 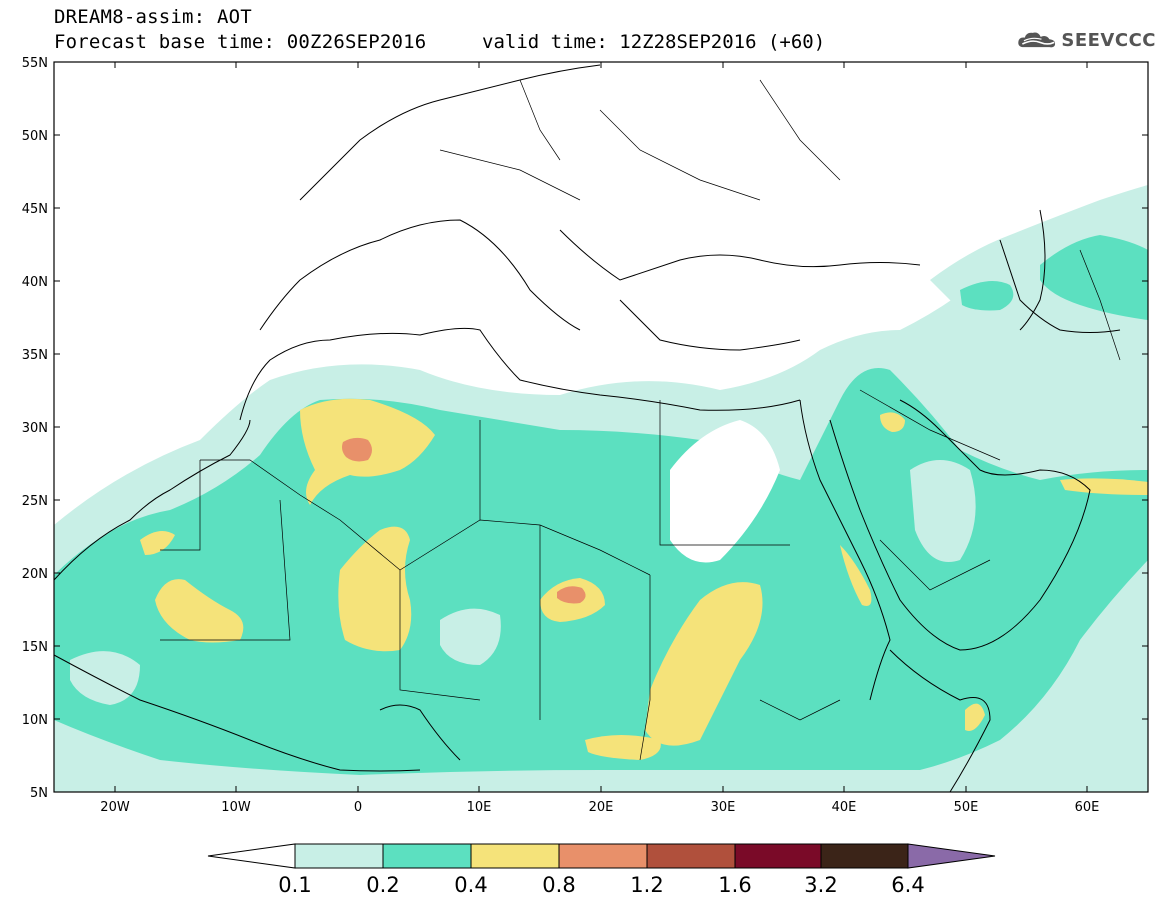 What do you see at coordinates (153, 17) in the screenshot?
I see `model-title: DREAM8-assim: AOT` at bounding box center [153, 17].